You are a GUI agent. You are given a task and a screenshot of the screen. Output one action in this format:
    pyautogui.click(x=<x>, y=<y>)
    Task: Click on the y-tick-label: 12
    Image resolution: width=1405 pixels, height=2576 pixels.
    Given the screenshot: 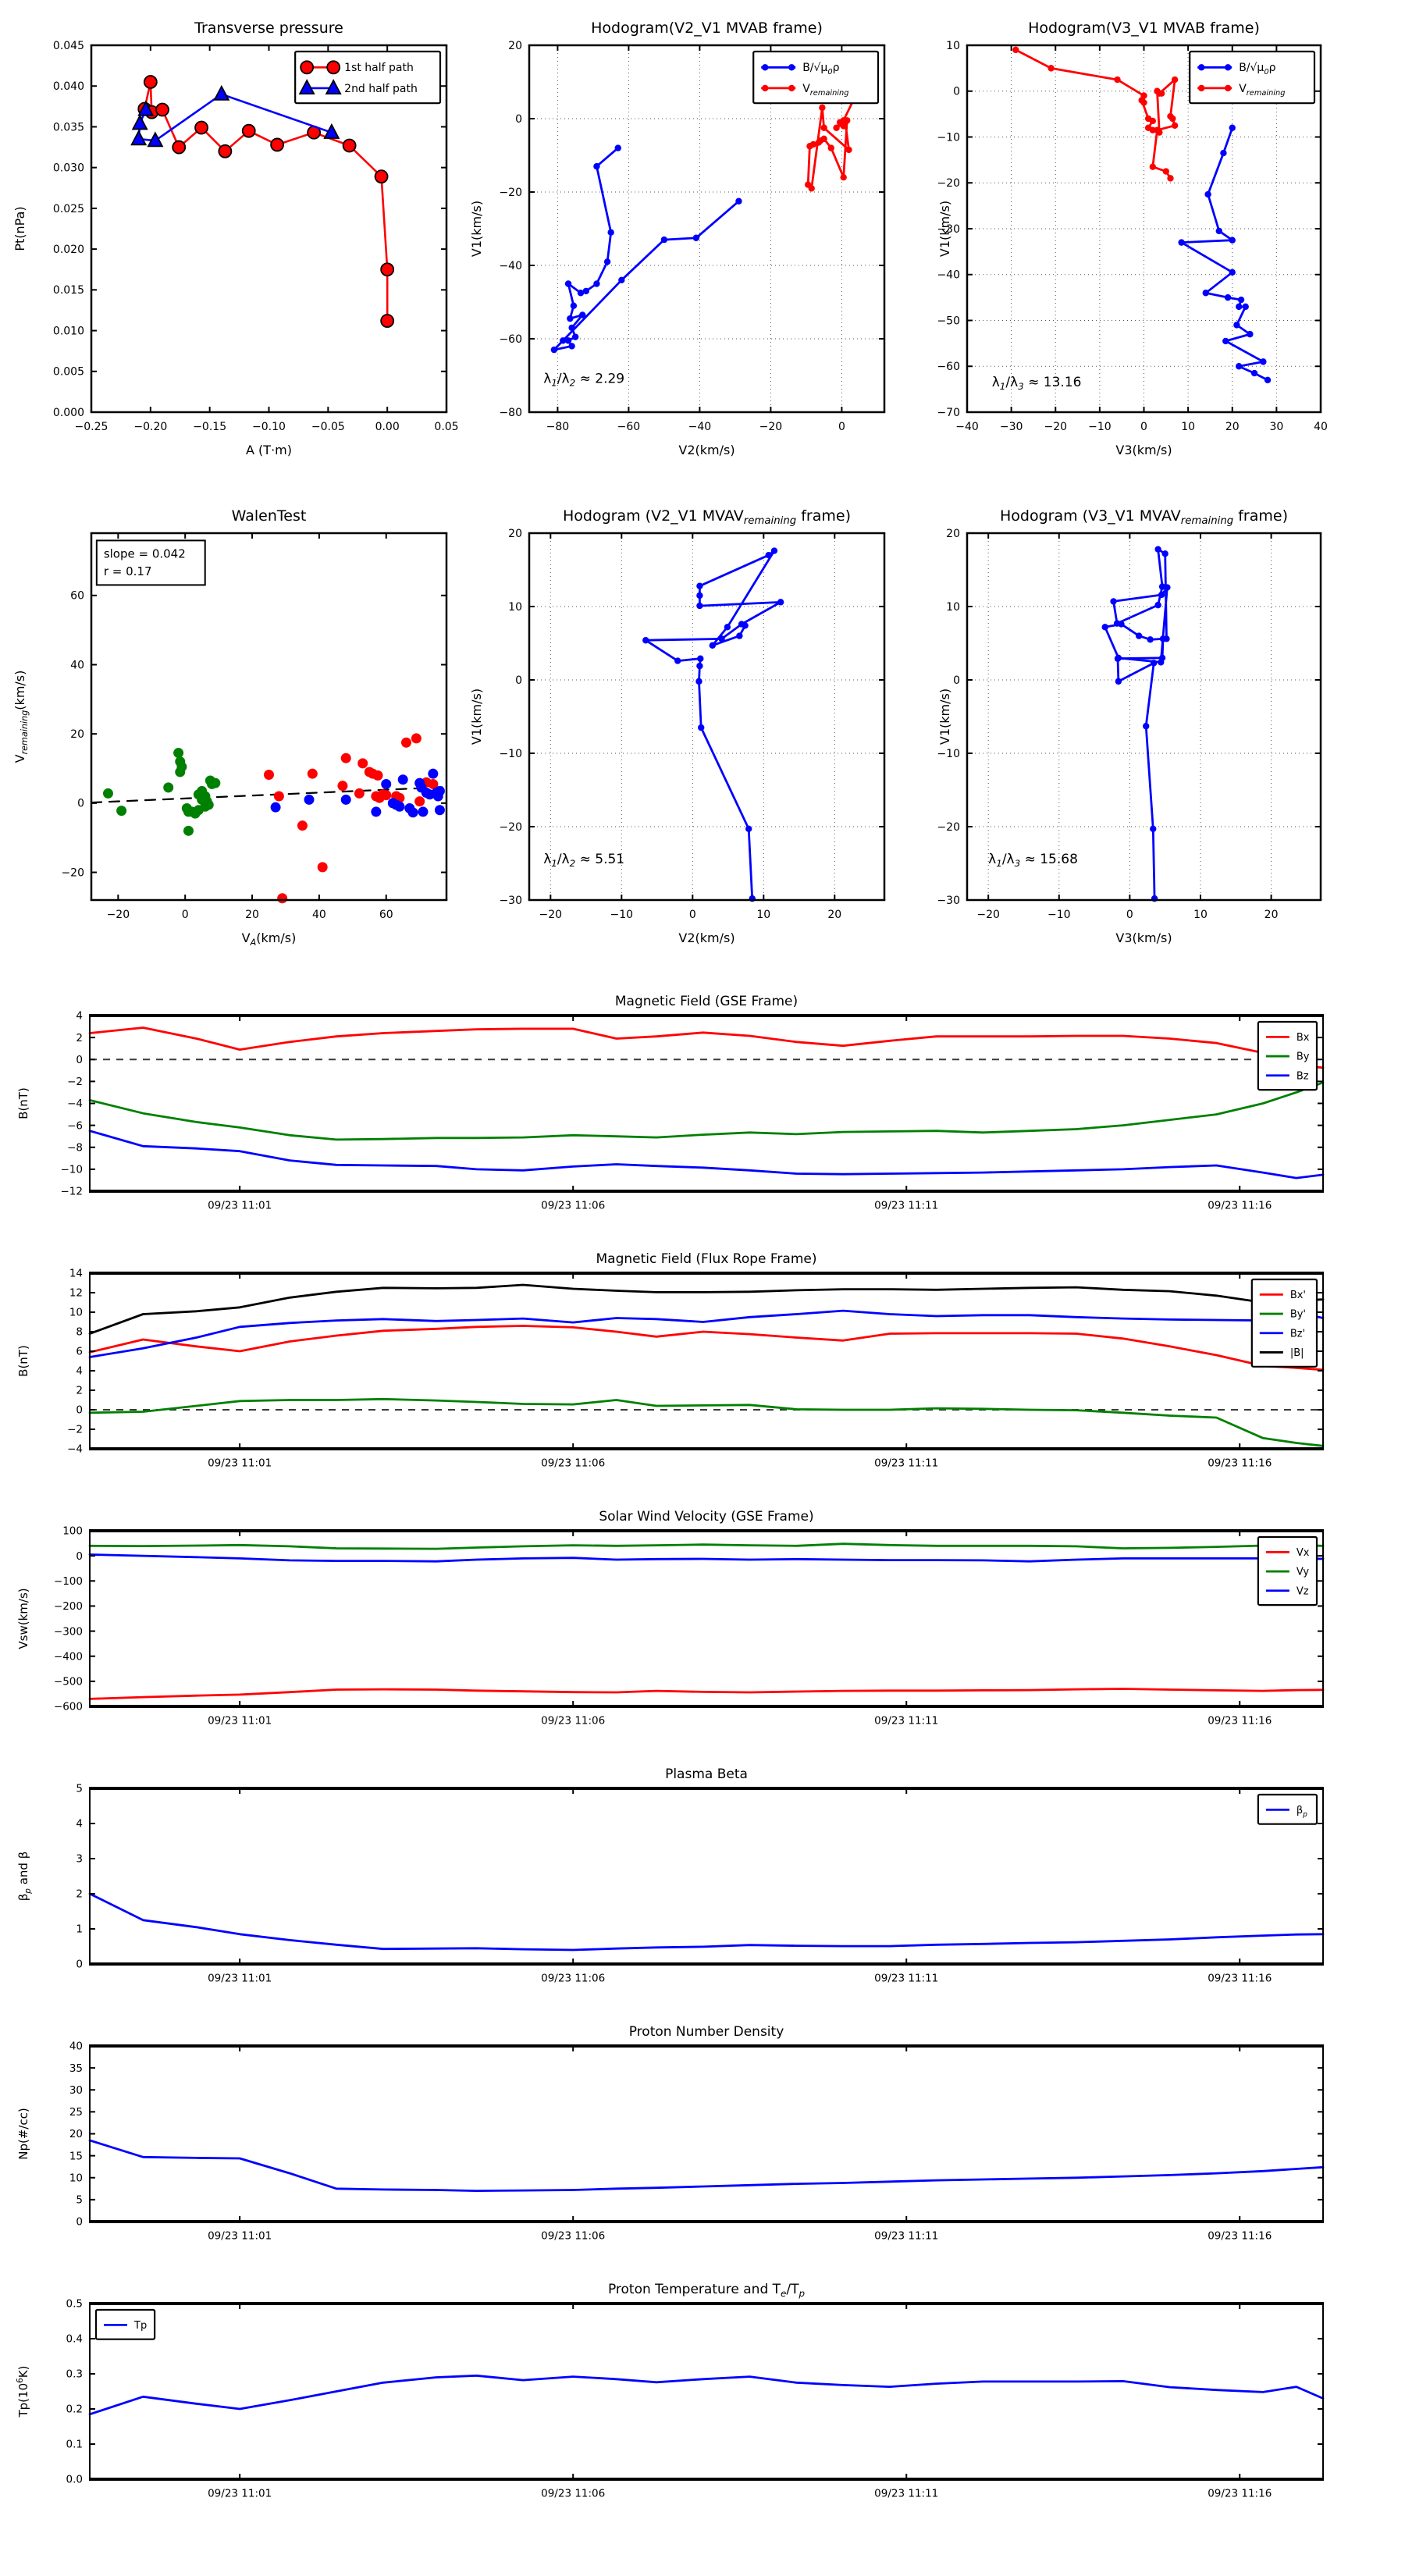 What is the action you would take?
    pyautogui.click(x=76, y=1293)
    